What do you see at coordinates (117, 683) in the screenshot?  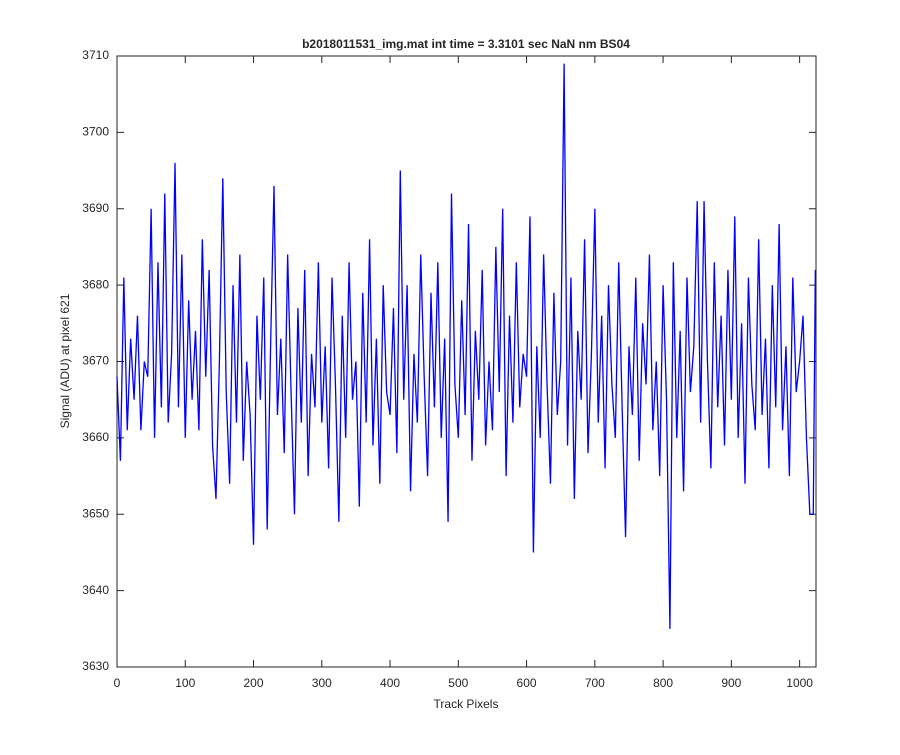 I see `x-tick-label: 0` at bounding box center [117, 683].